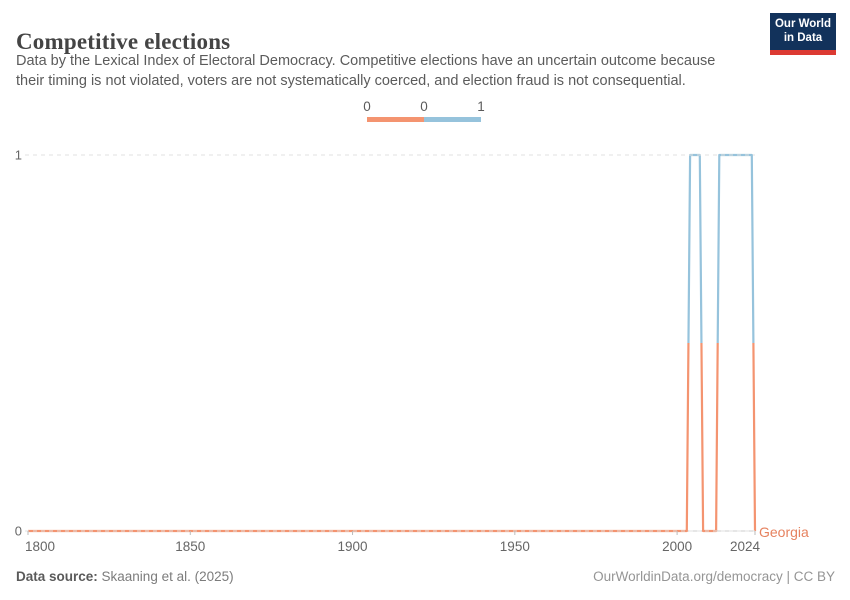 The width and height of the screenshot is (850, 600). What do you see at coordinates (515, 546) in the screenshot?
I see `x-axis-tick-label: 1950` at bounding box center [515, 546].